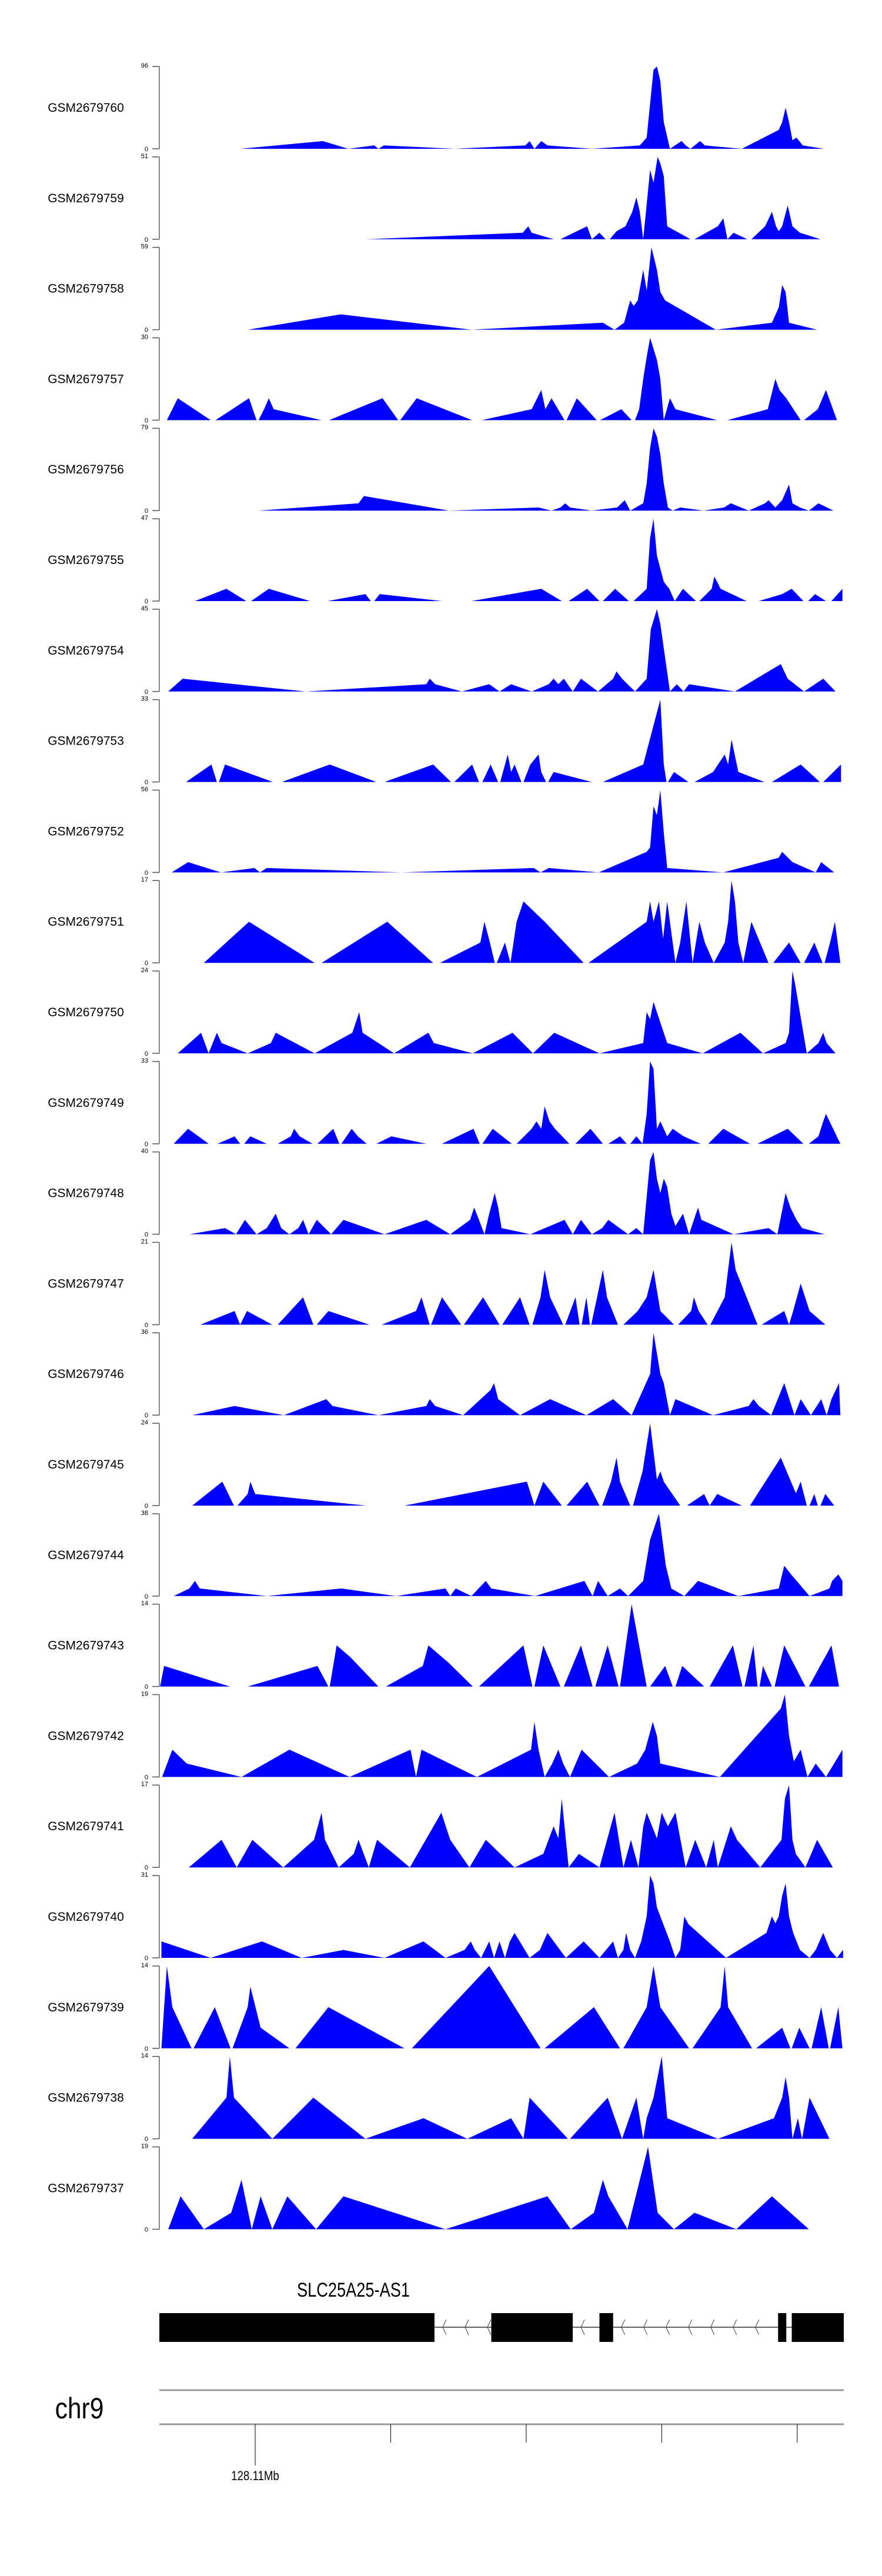  I want to click on track-GSM2679756: GSM2679756 79 0, so click(441, 469).